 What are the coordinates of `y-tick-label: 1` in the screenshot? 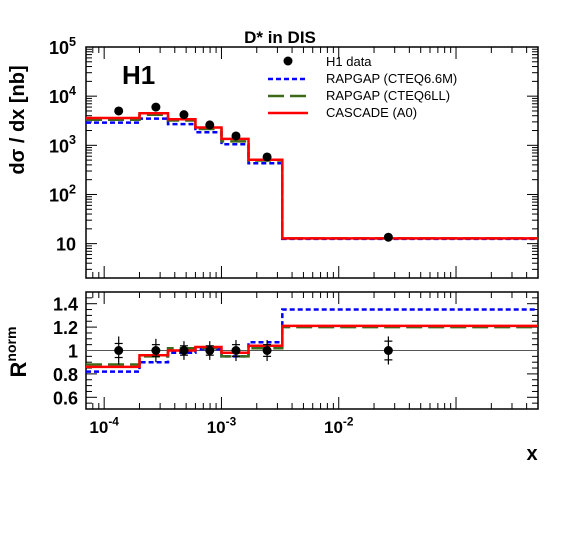 It's located at (73, 352).